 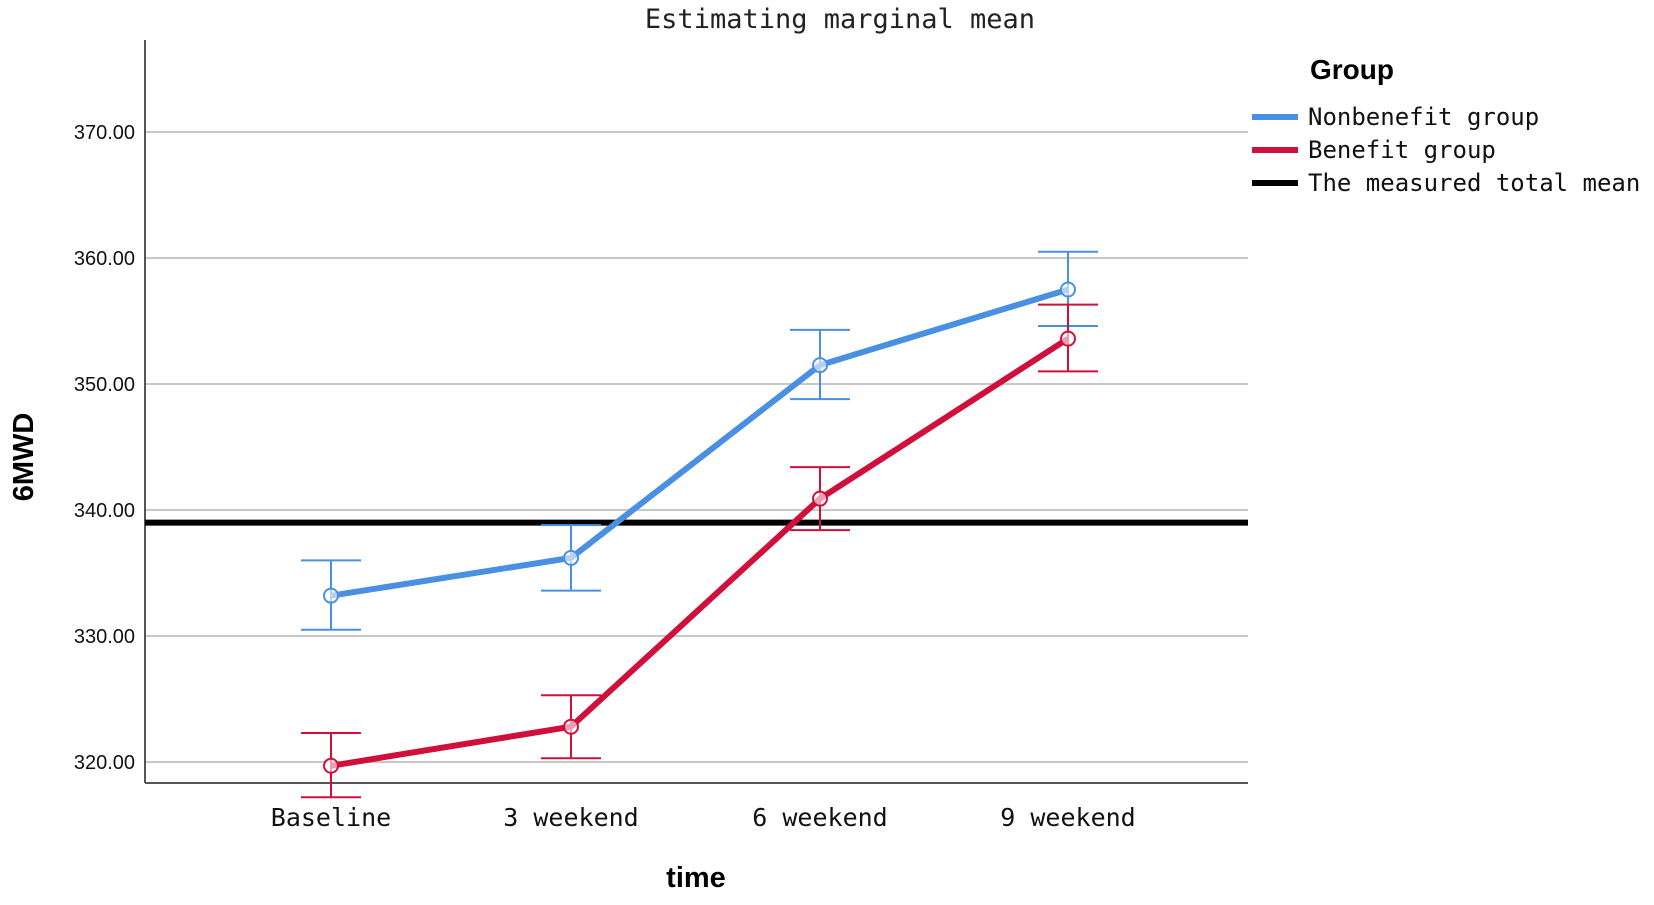 What do you see at coordinates (104, 511) in the screenshot?
I see `y-tick-label-2: 340.00` at bounding box center [104, 511].